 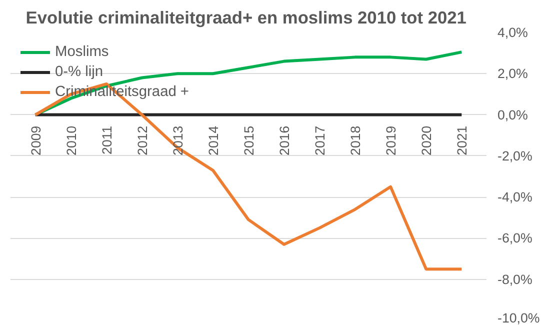 I want to click on x-tick-label: 2015, so click(x=249, y=141).